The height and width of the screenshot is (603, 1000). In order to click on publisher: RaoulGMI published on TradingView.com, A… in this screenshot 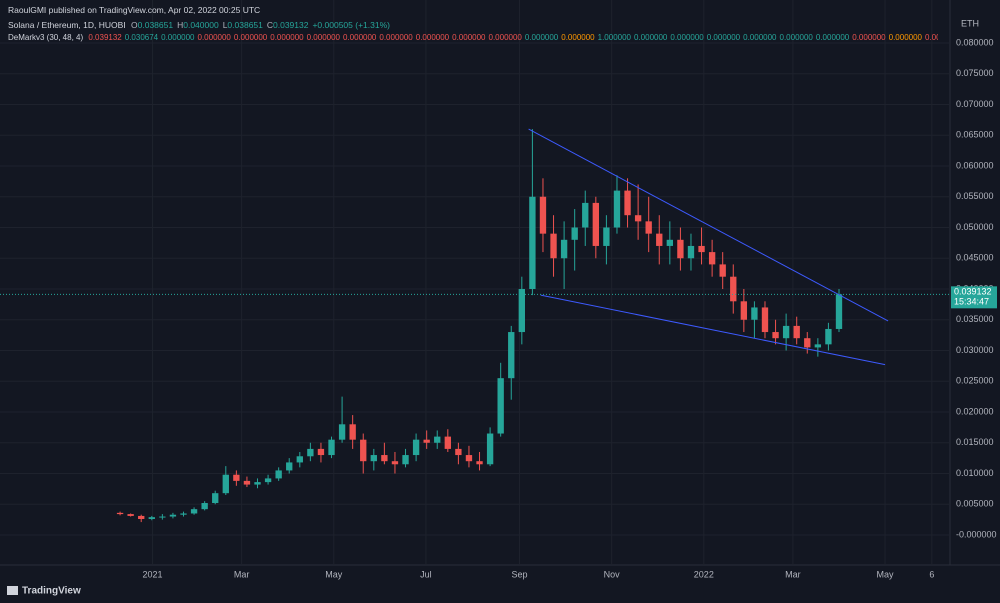, I will do `click(134, 10)`.